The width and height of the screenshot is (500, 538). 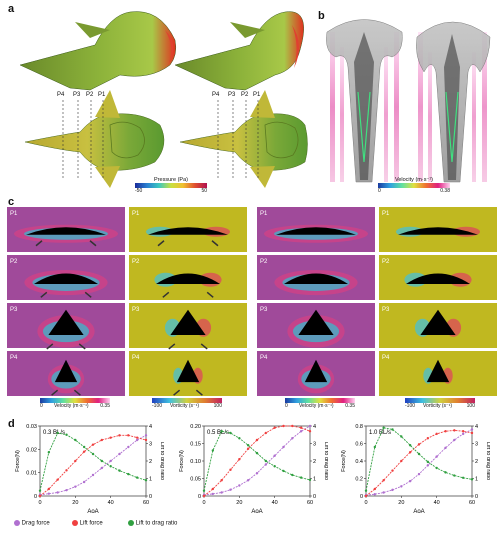 I want to click on cross-section-1-4: P1, so click(x=438, y=229).